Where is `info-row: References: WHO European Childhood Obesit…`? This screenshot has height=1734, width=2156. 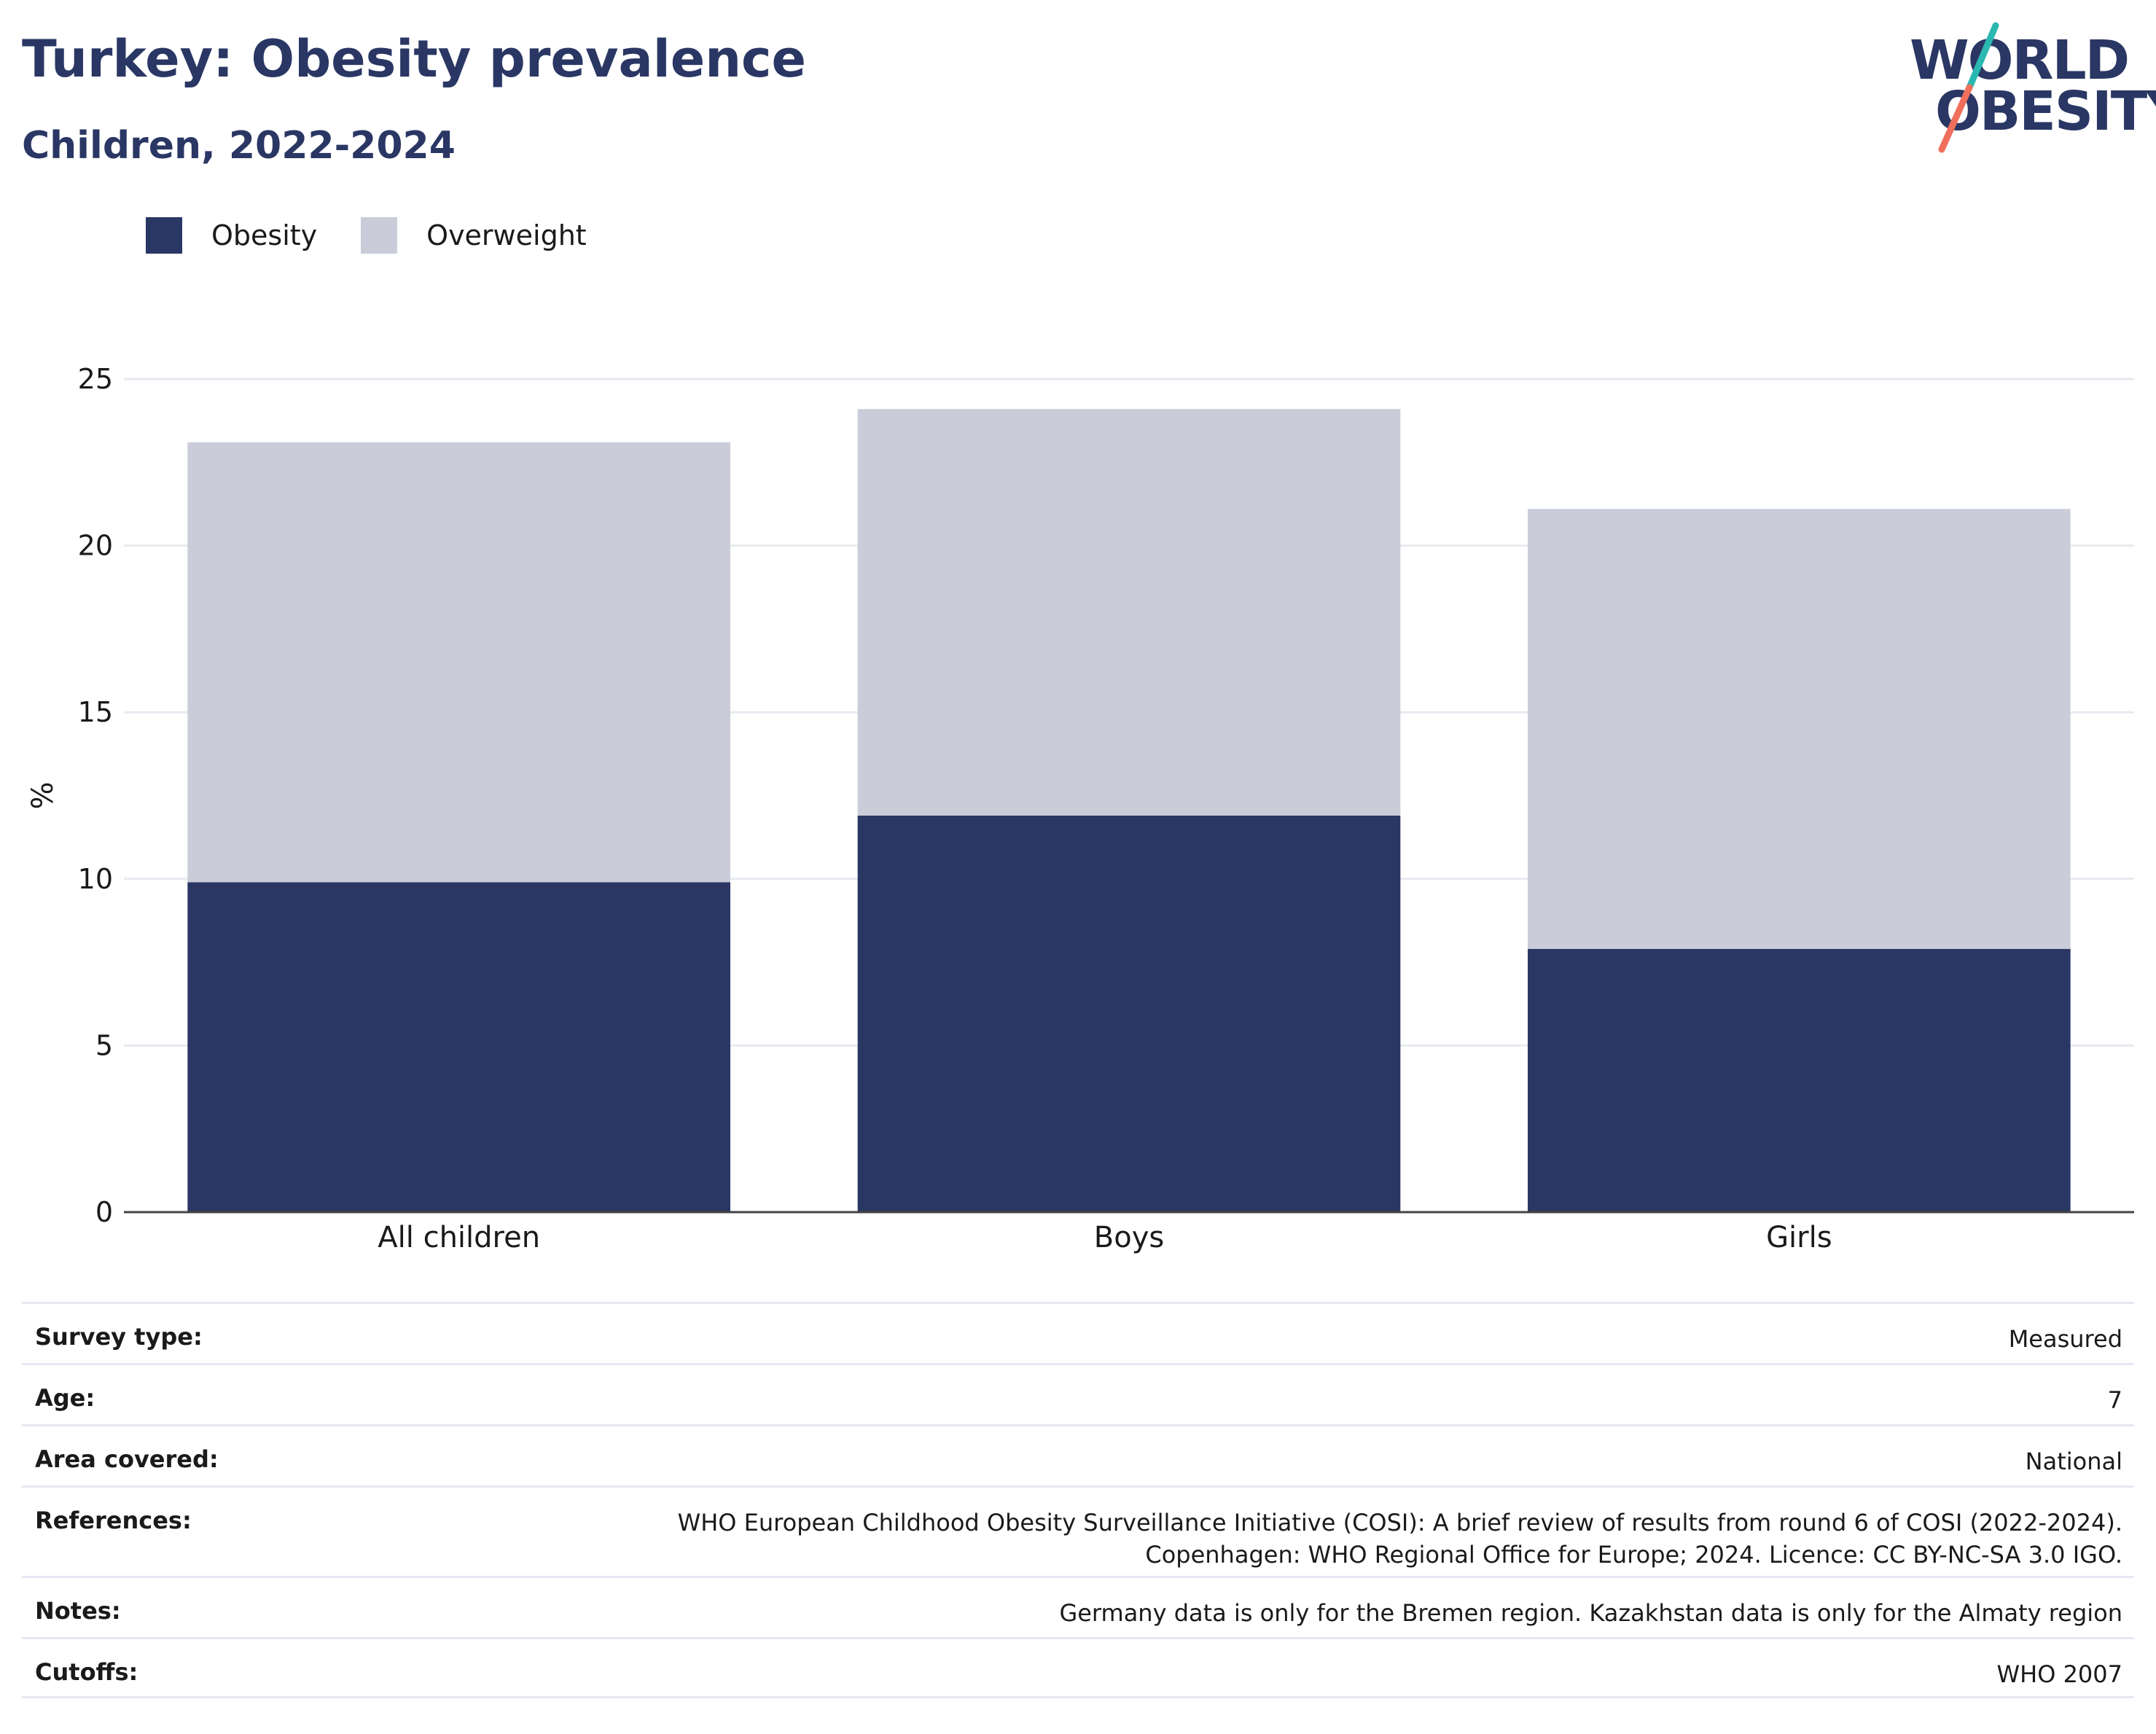 info-row: References: WHO European Childhood Obesit… is located at coordinates (1078, 1530).